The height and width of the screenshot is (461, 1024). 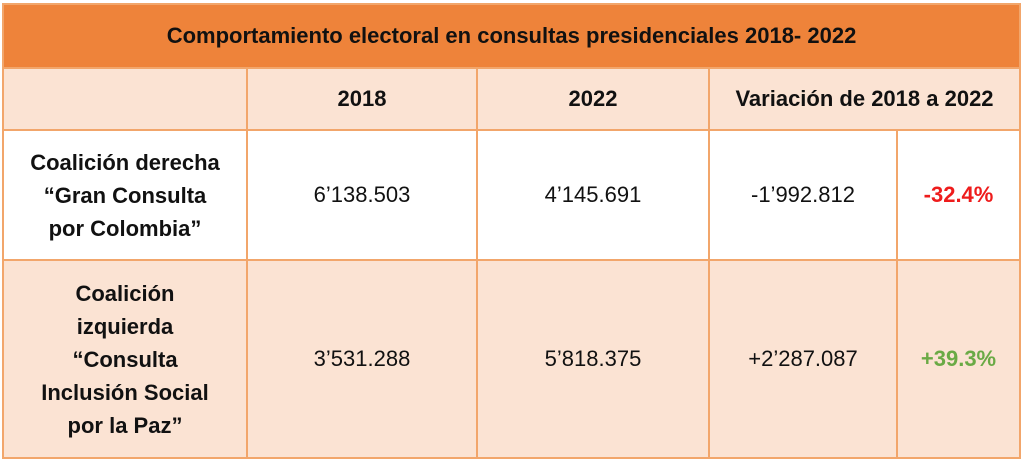 What do you see at coordinates (125, 425) in the screenshot?
I see `row-label-line: por la Paz”` at bounding box center [125, 425].